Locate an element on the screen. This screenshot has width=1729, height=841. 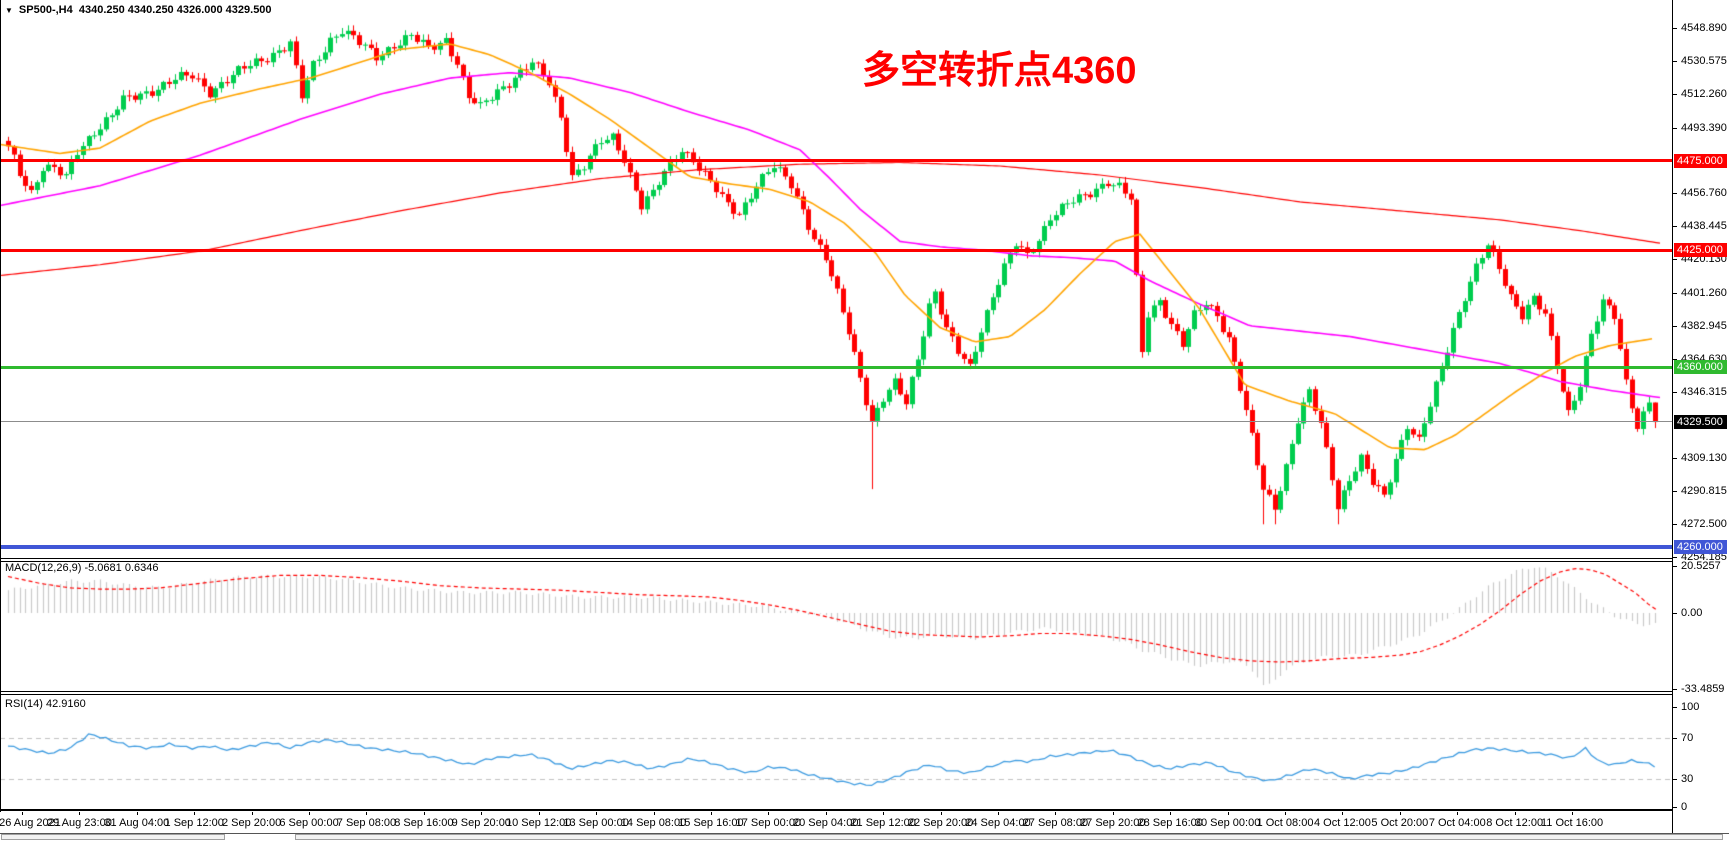
price-badge-4260.000: 4260.000 is located at coordinates (1700, 546).